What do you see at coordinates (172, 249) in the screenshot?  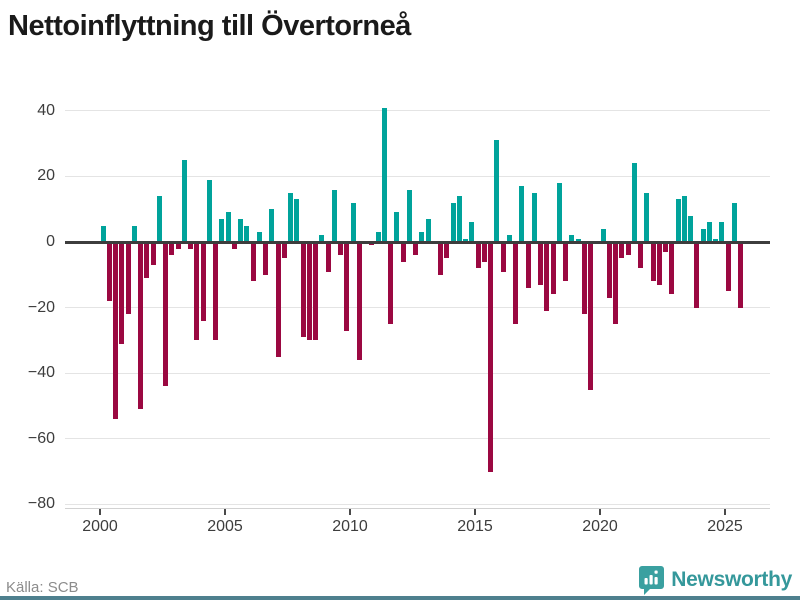 I see `bar-2002-Q4` at bounding box center [172, 249].